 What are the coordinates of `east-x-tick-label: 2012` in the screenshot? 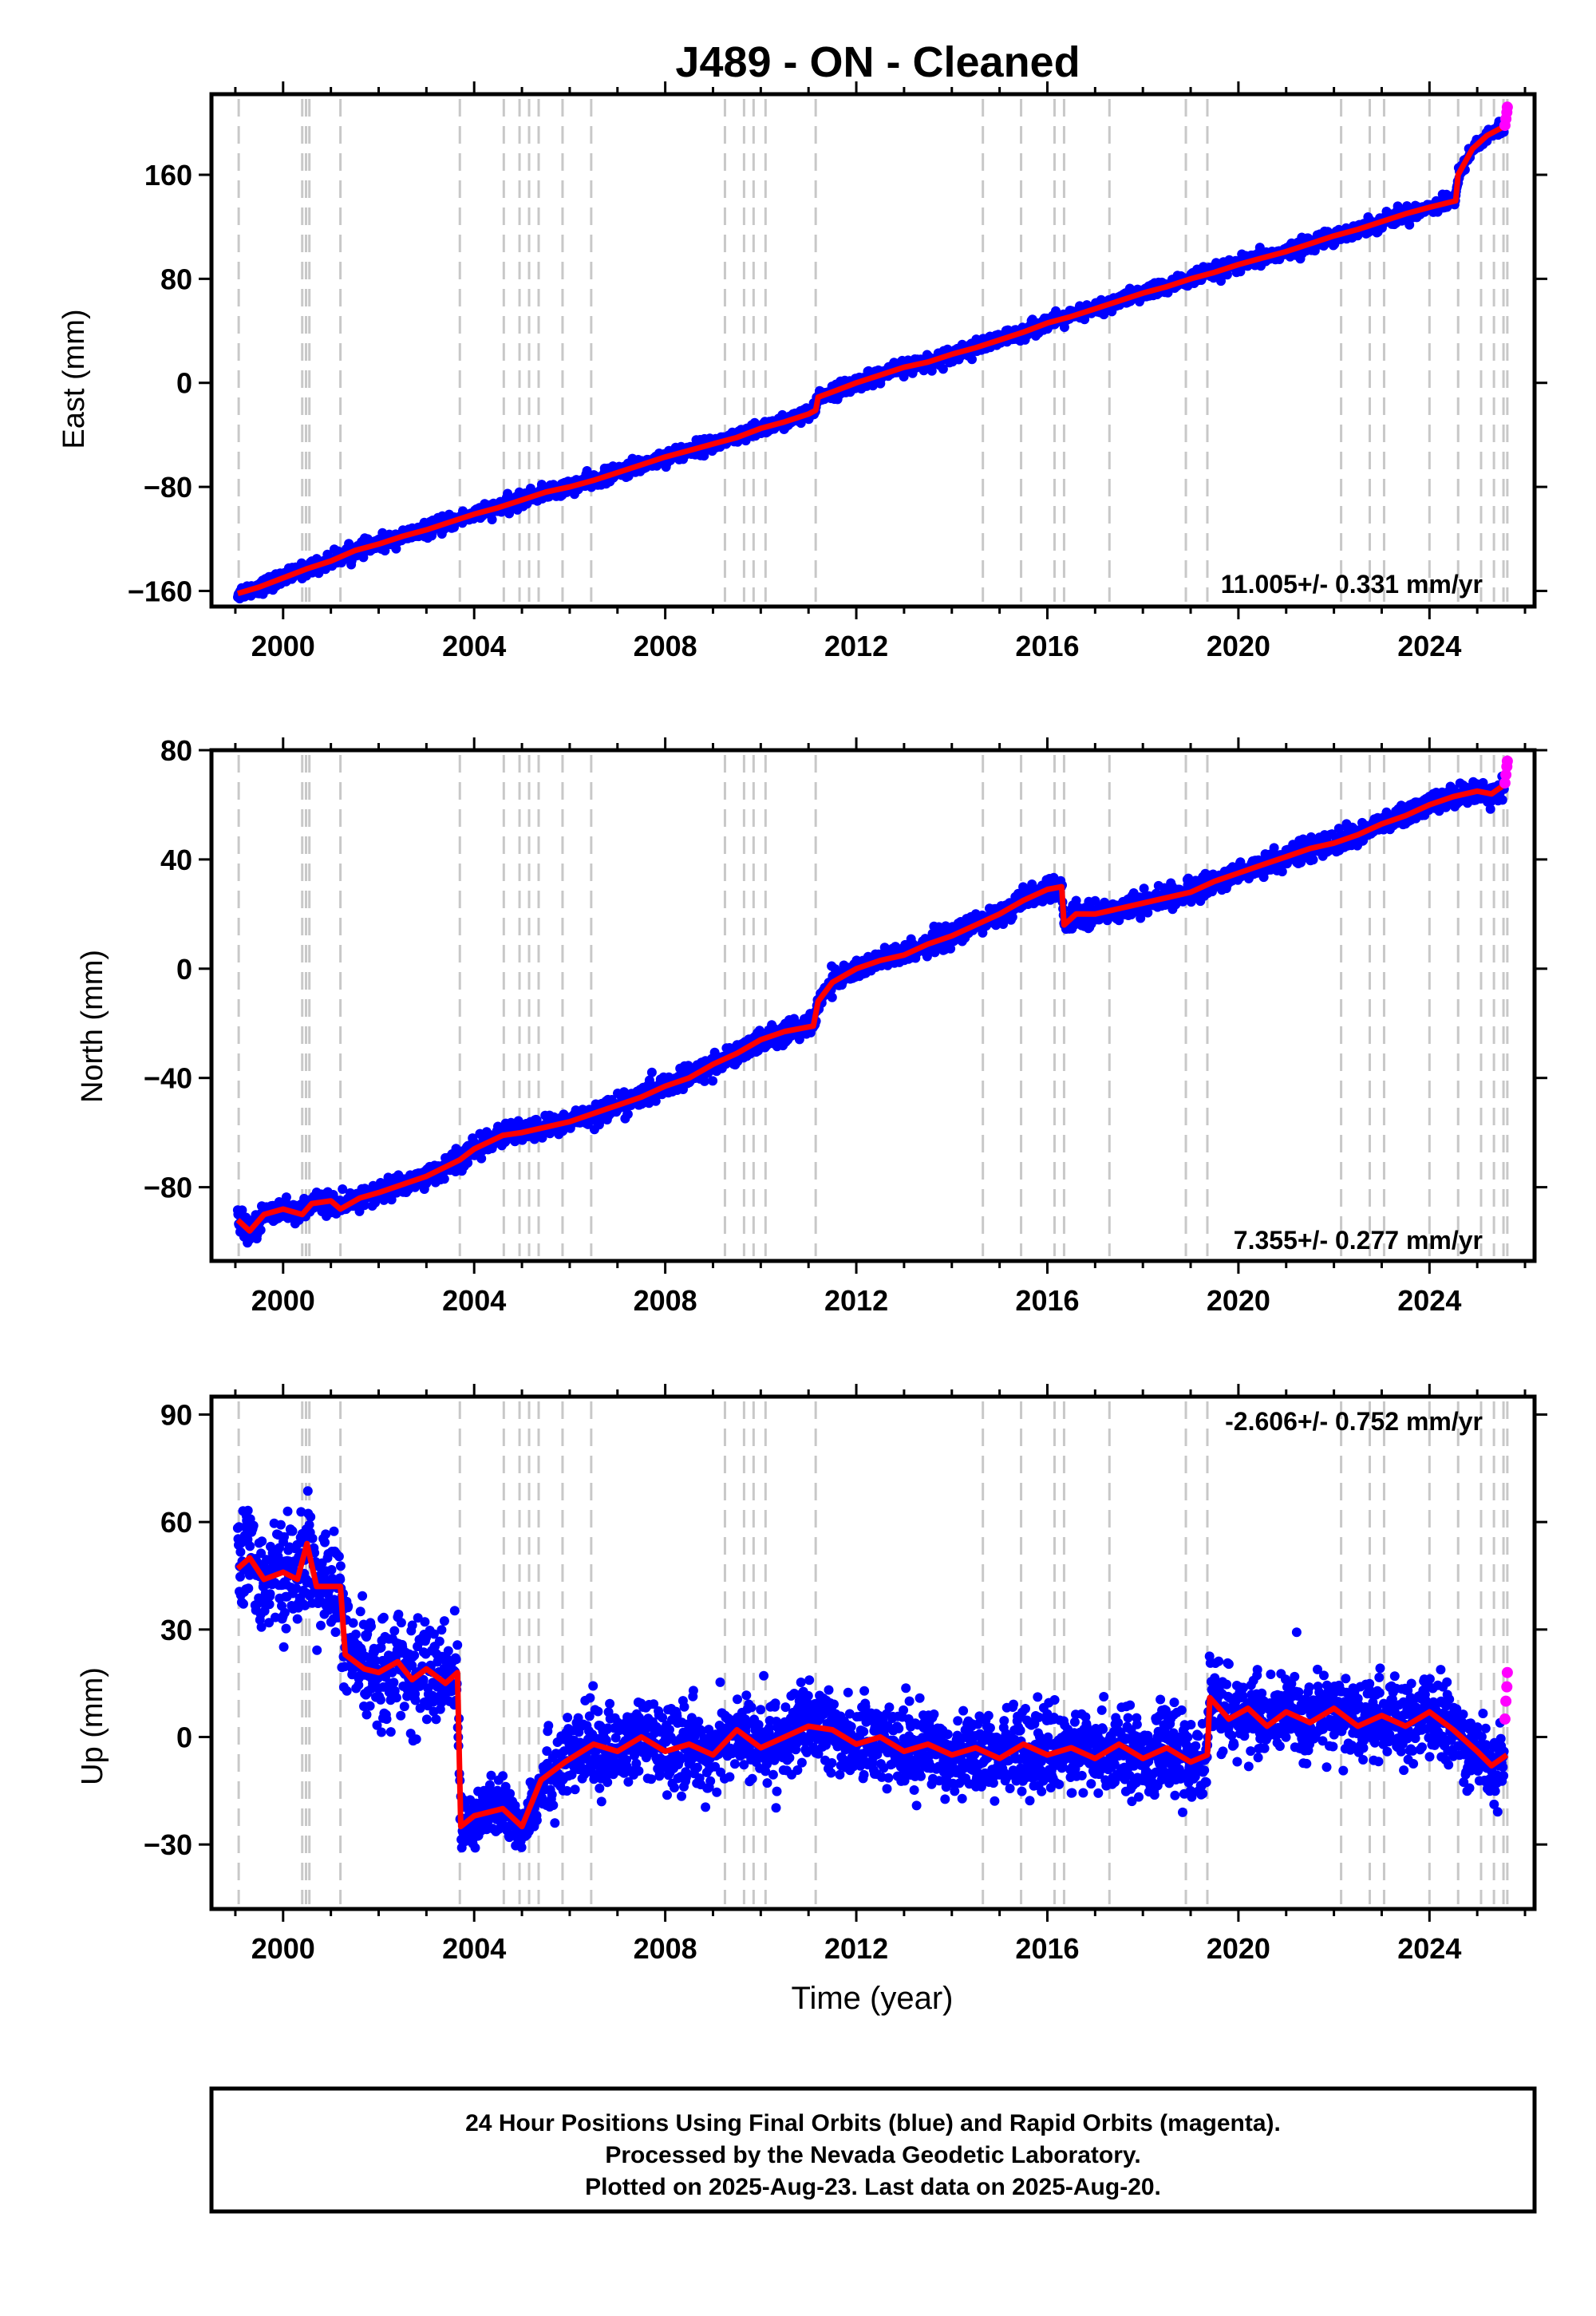 It's located at (856, 646).